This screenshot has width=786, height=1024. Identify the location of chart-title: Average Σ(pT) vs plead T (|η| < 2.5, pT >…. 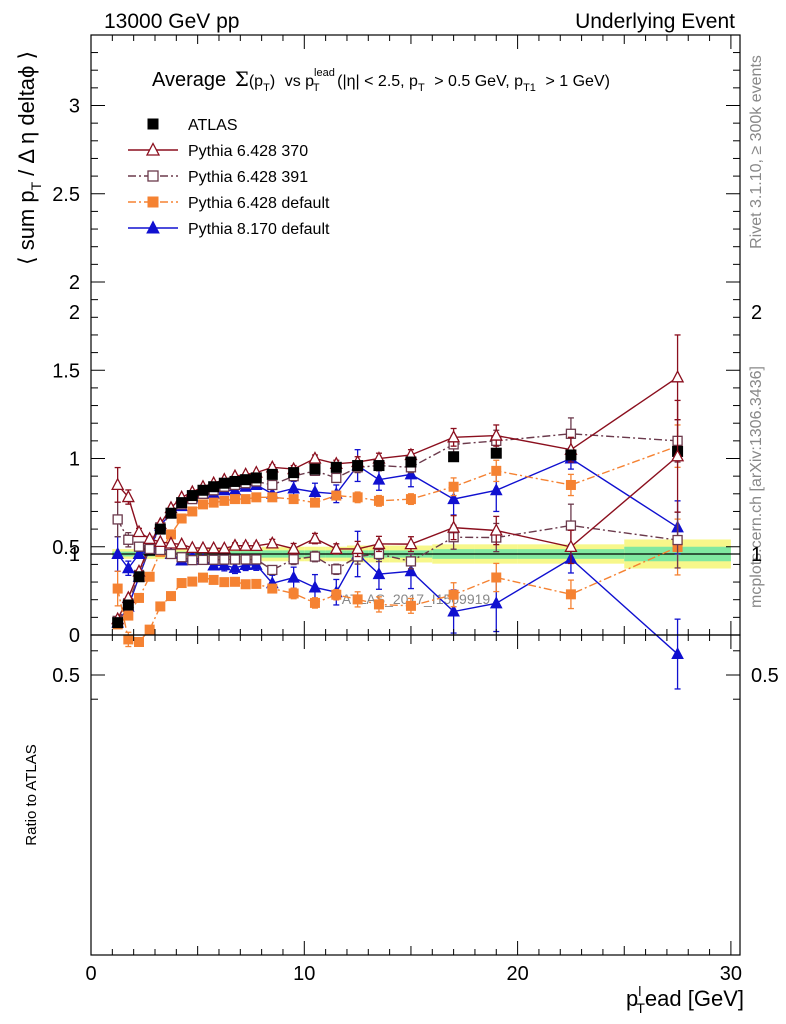
(381, 81).